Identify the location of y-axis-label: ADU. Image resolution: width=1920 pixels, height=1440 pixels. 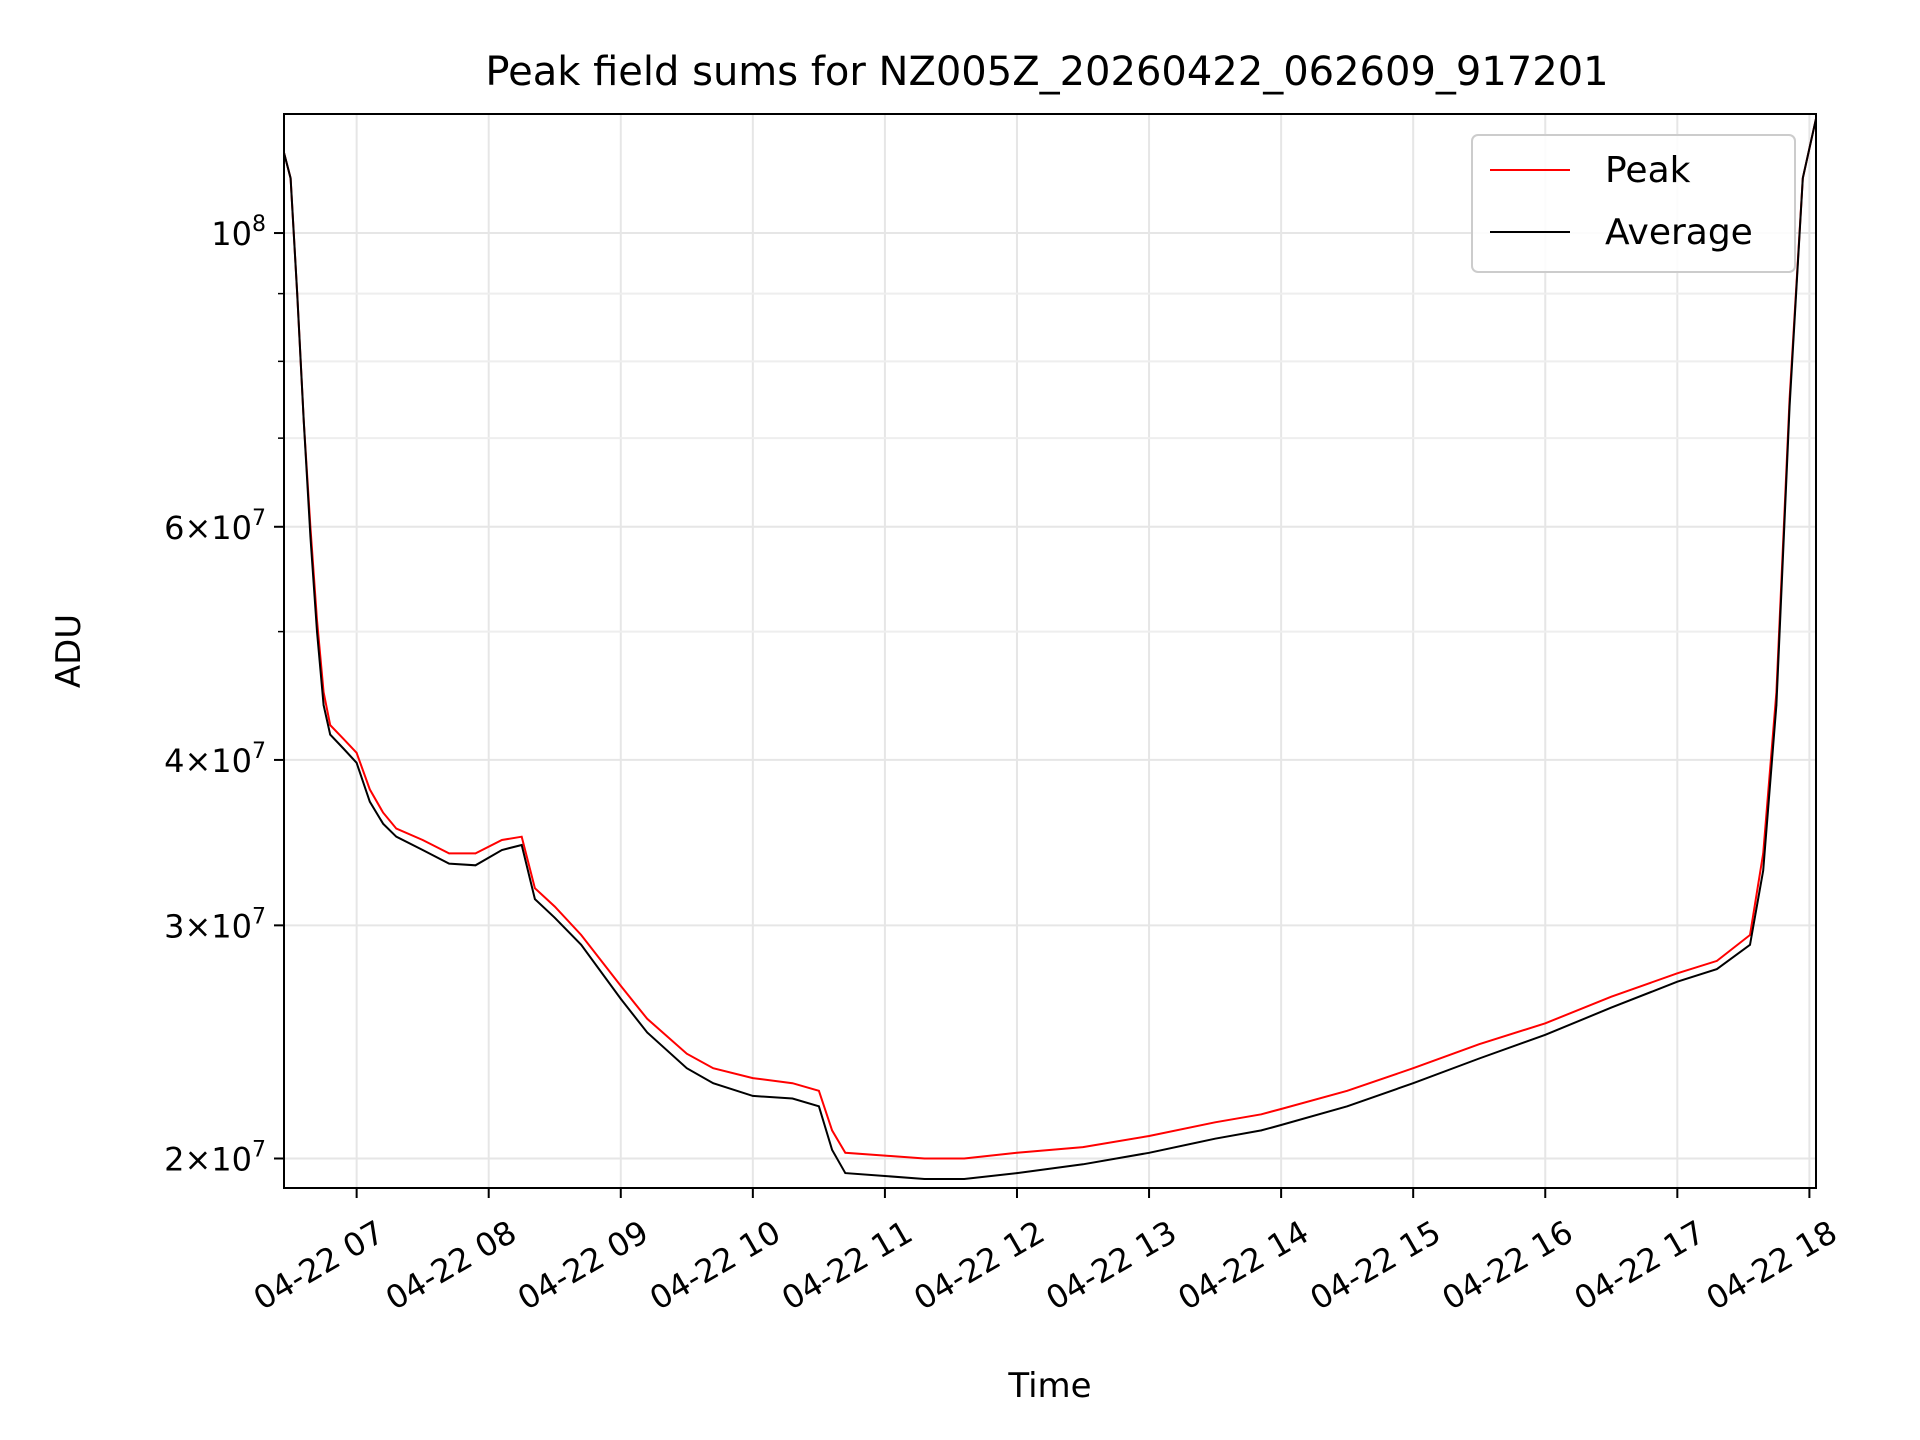
(69, 651).